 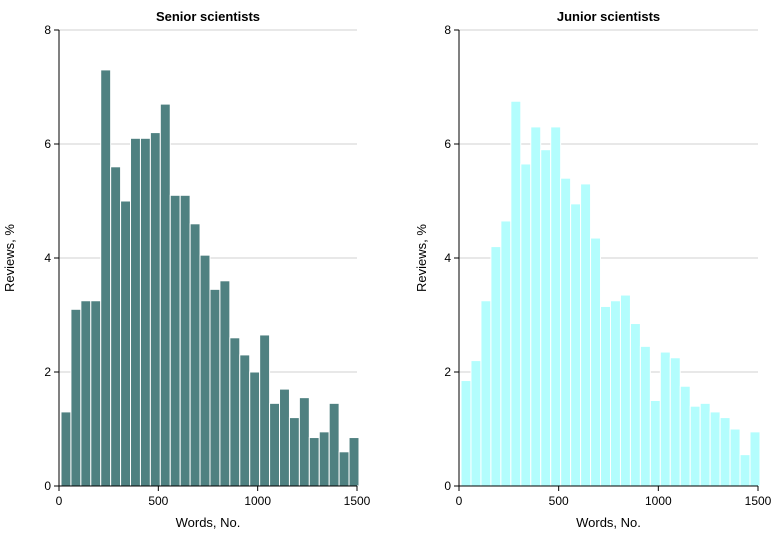 I want to click on chart-title: Senior scientists, so click(x=208, y=16).